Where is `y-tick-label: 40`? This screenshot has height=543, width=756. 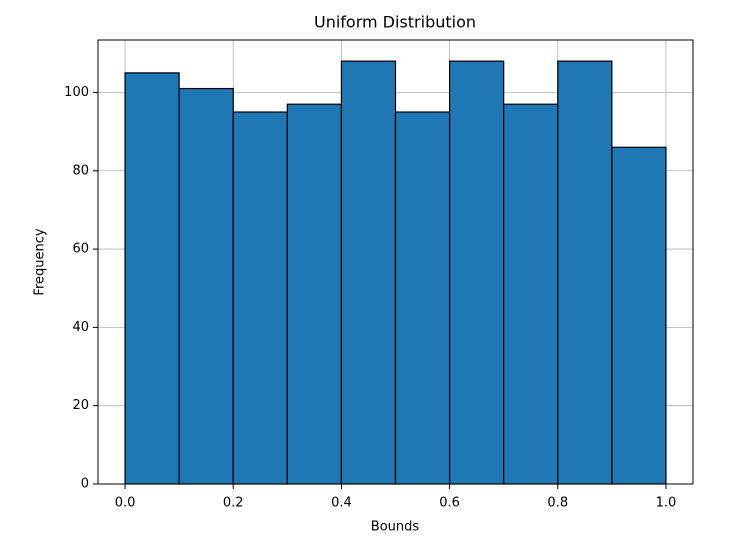 y-tick-label: 40 is located at coordinates (80, 327).